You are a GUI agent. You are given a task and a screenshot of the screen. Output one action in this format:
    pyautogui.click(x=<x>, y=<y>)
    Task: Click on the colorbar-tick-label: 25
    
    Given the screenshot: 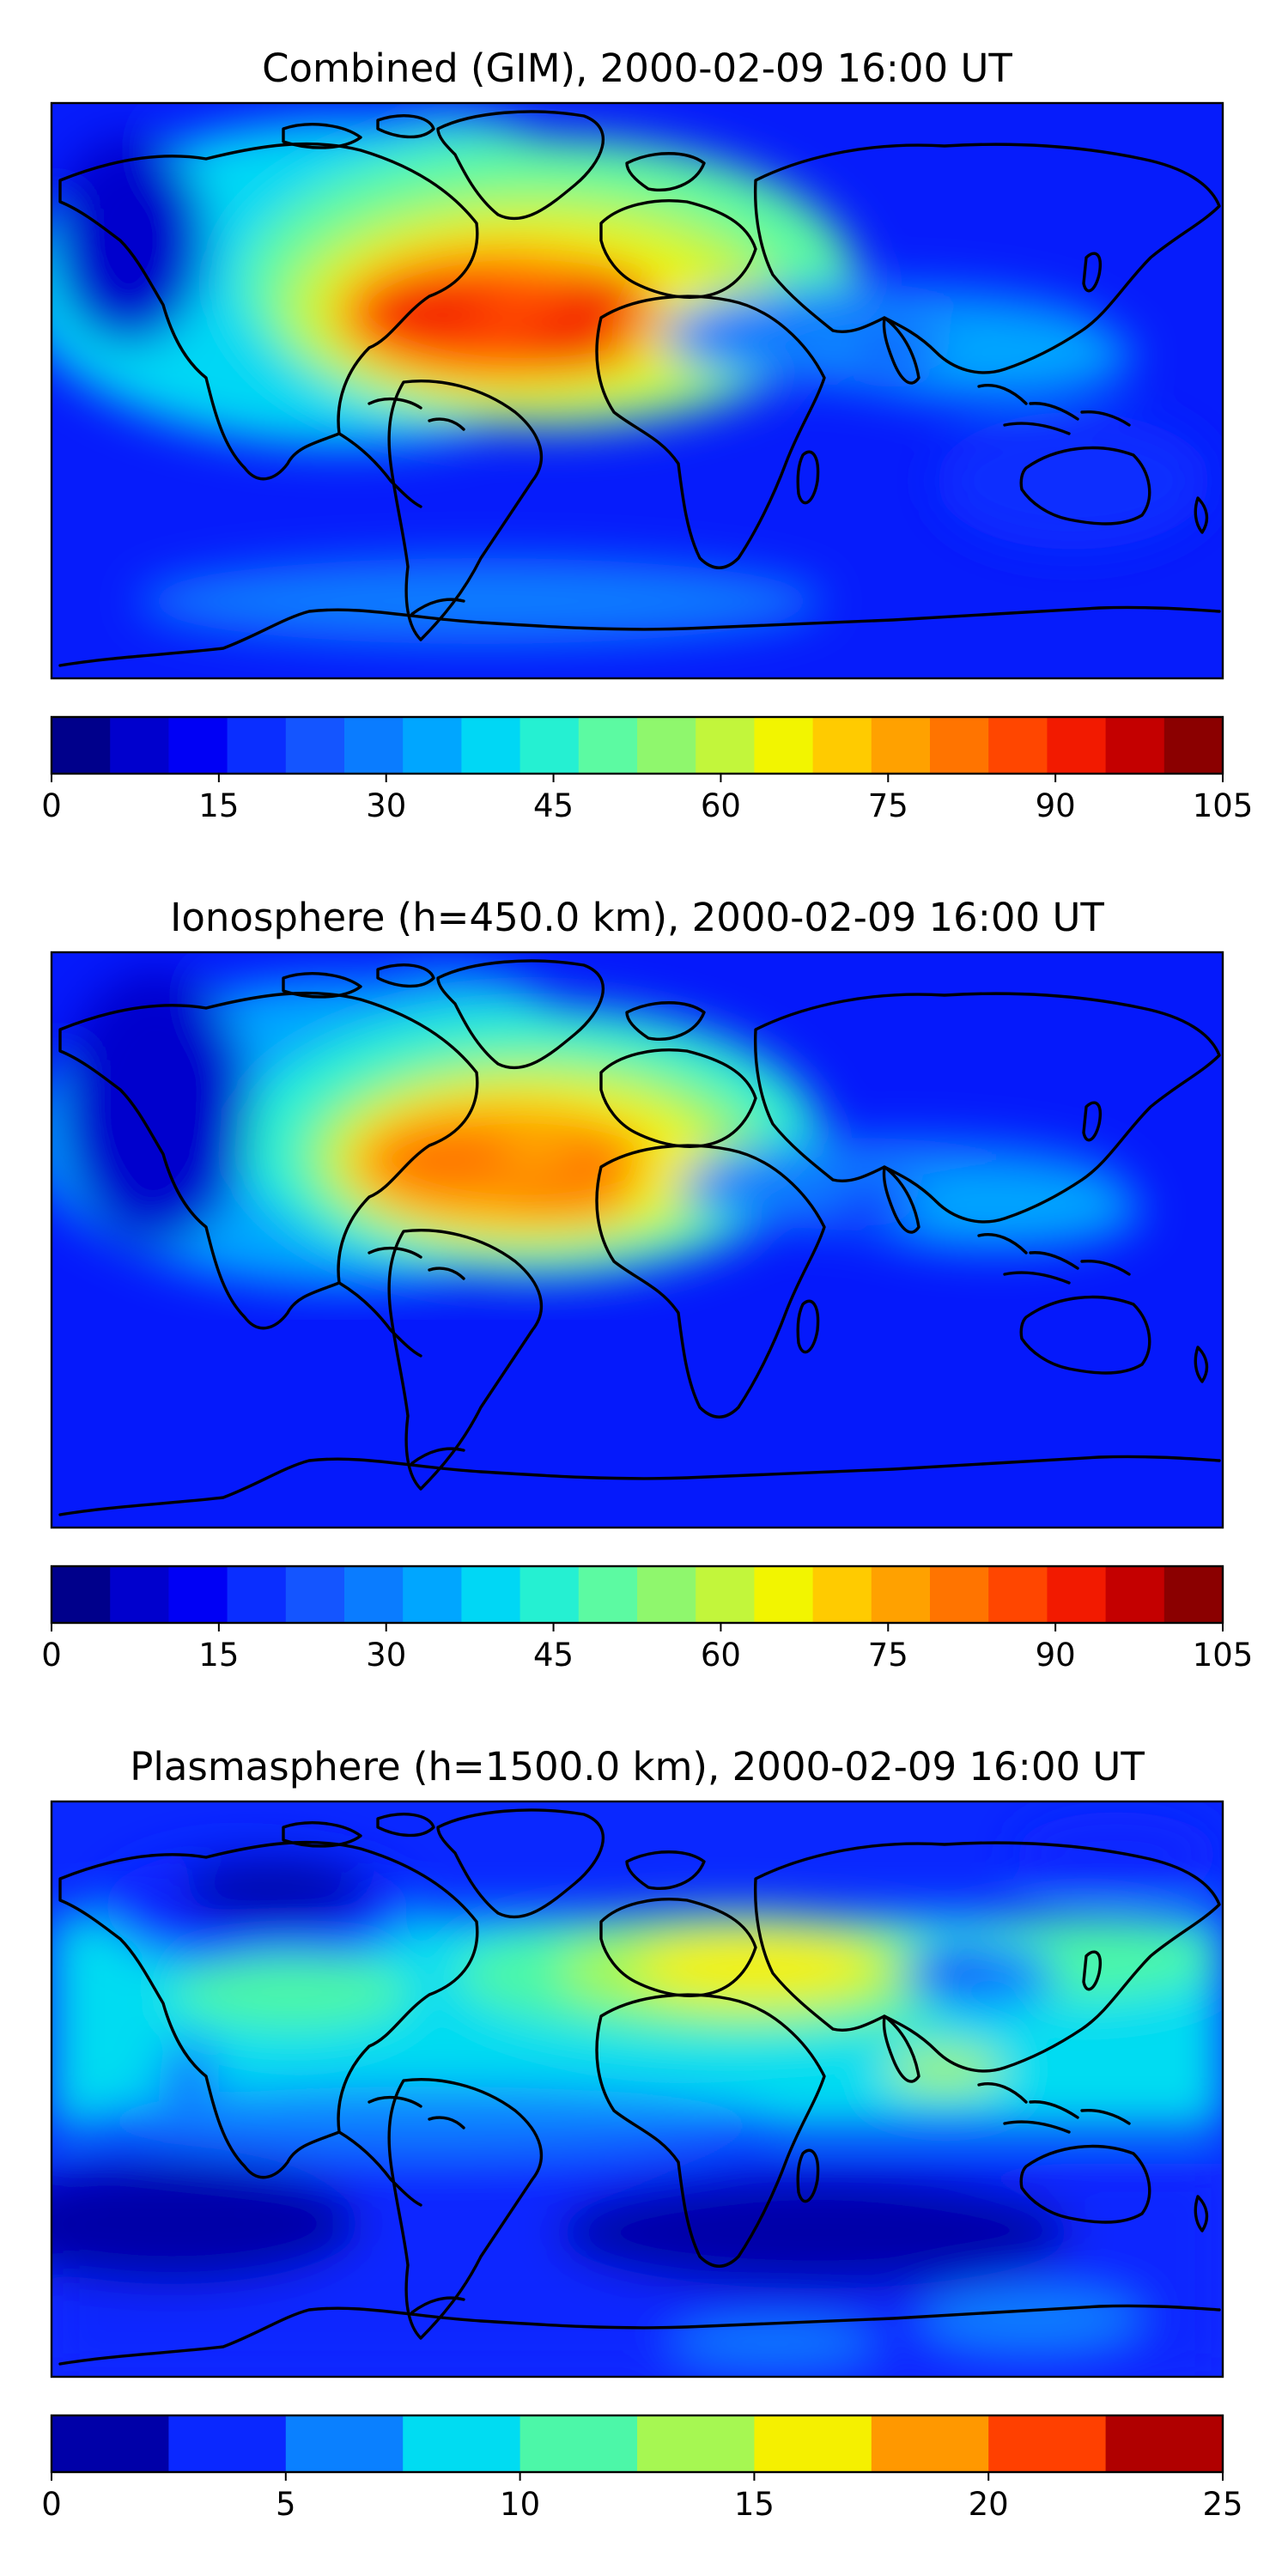 What is the action you would take?
    pyautogui.click(x=1222, y=2504)
    